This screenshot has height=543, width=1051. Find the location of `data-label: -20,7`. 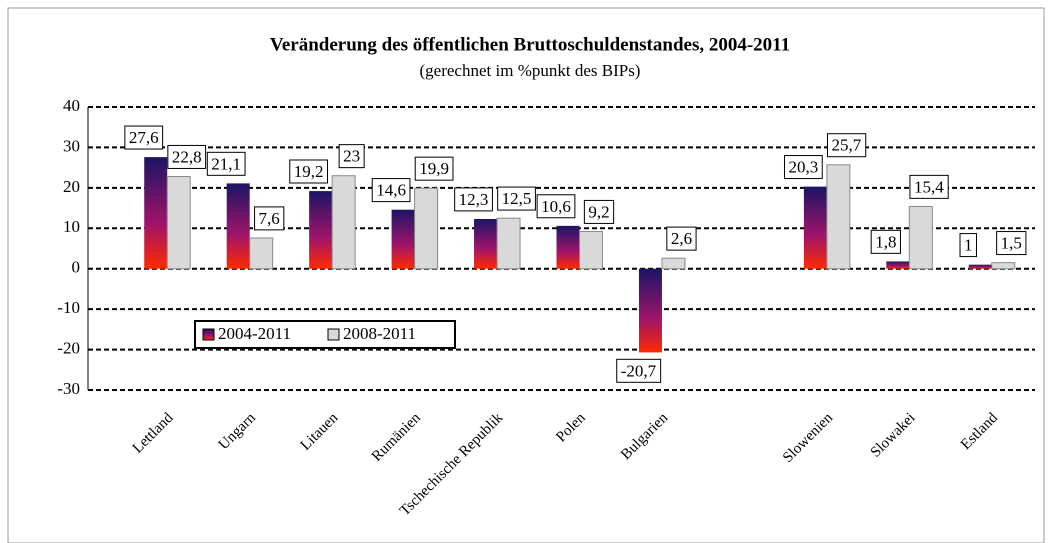

data-label: -20,7 is located at coordinates (639, 370).